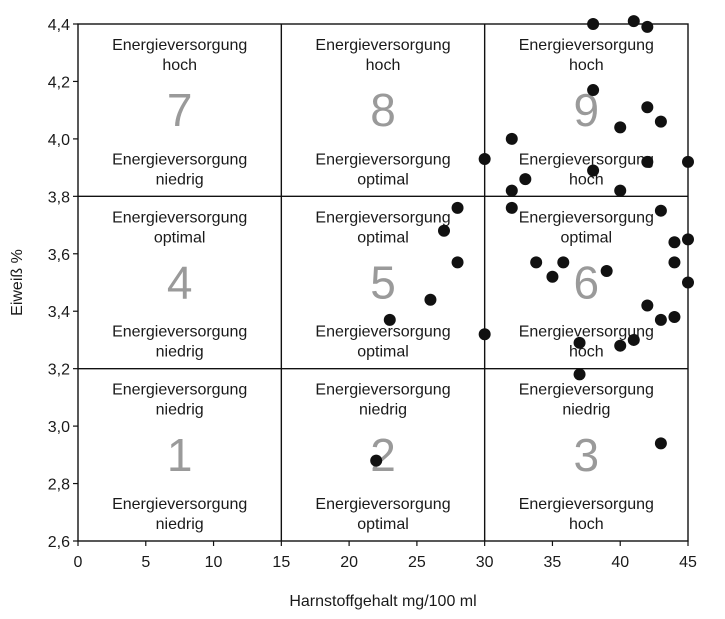 The width and height of the screenshot is (725, 619). I want to click on x-tick-label: 40, so click(620, 562).